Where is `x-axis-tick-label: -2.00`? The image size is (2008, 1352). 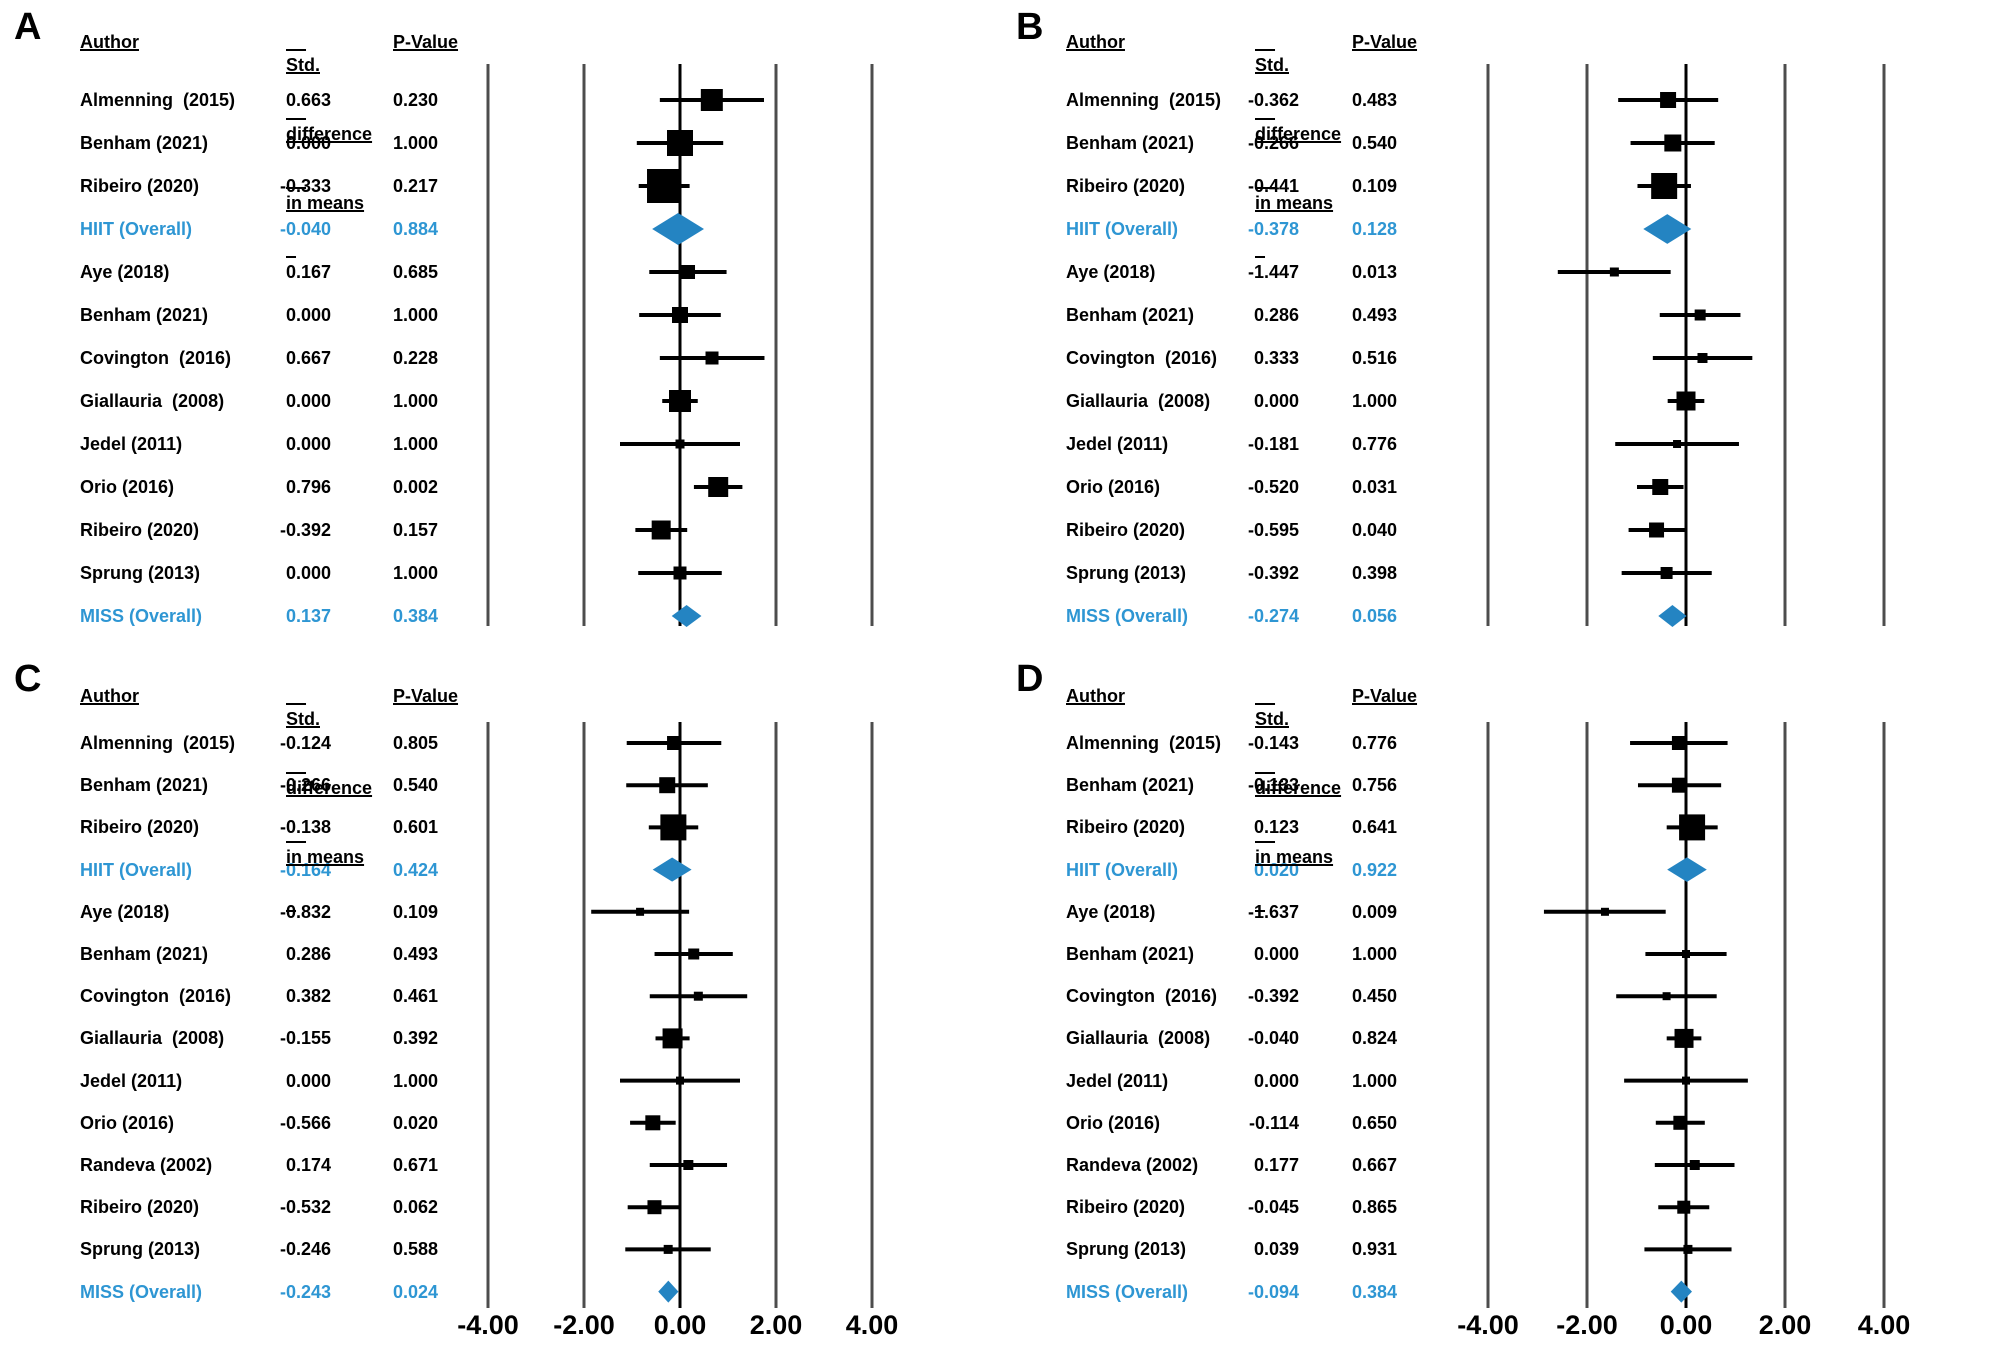 x-axis-tick-label: -2.00 is located at coordinates (584, 1325).